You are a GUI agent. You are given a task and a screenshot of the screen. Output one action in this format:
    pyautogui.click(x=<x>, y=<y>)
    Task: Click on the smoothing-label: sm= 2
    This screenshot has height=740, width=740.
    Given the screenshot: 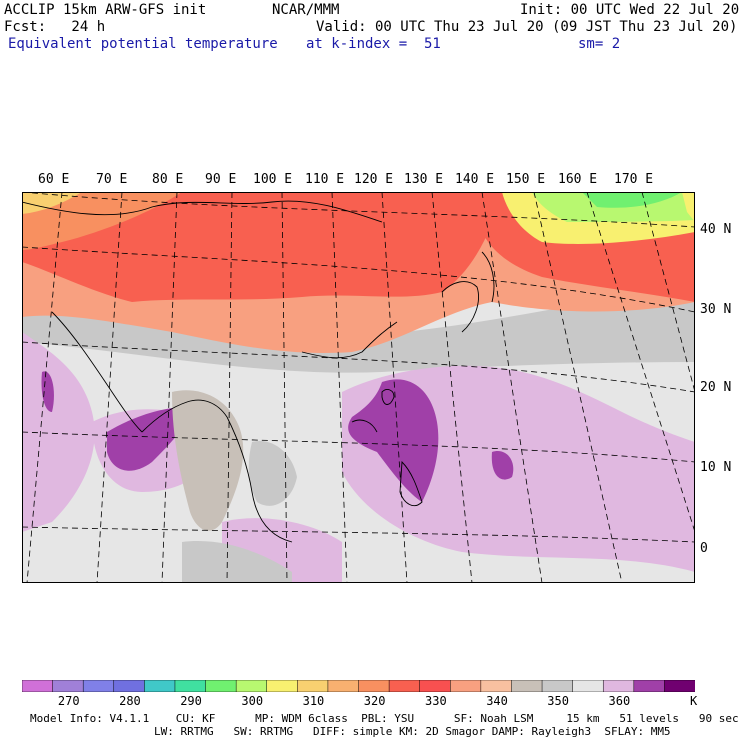 What is the action you would take?
    pyautogui.click(x=599, y=44)
    